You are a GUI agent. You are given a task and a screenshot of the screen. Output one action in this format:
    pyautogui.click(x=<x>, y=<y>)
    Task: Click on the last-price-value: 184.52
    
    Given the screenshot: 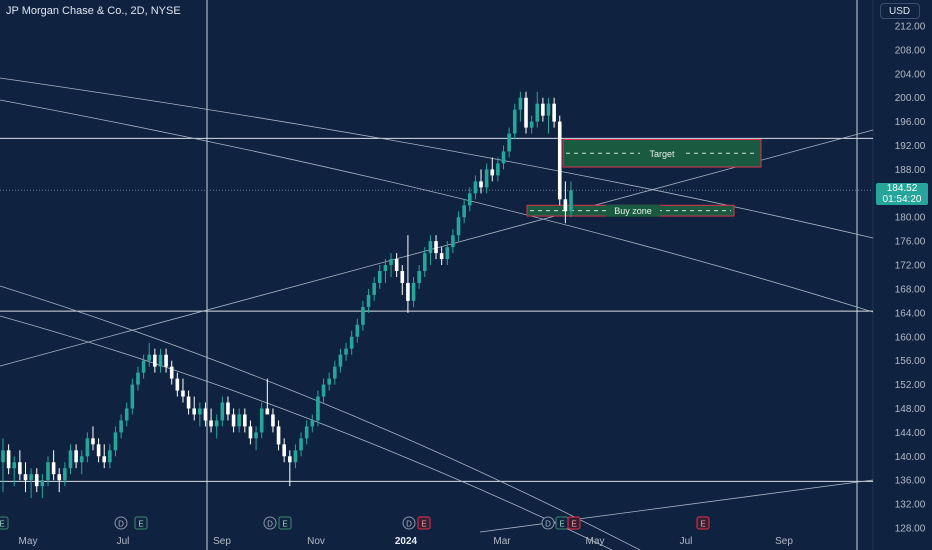 What is the action you would take?
    pyautogui.click(x=902, y=188)
    